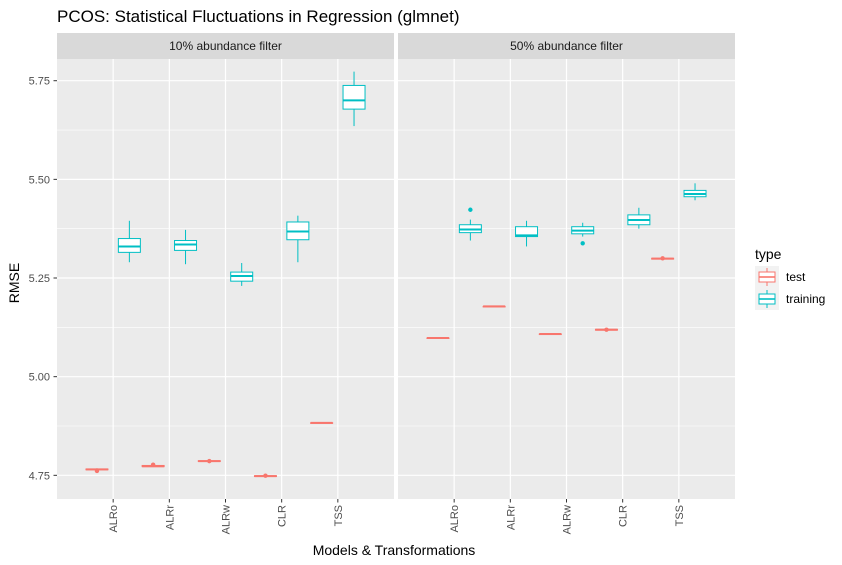 The height and width of the screenshot is (565, 842). What do you see at coordinates (394, 550) in the screenshot?
I see `x-axis-title: Models & Transformations` at bounding box center [394, 550].